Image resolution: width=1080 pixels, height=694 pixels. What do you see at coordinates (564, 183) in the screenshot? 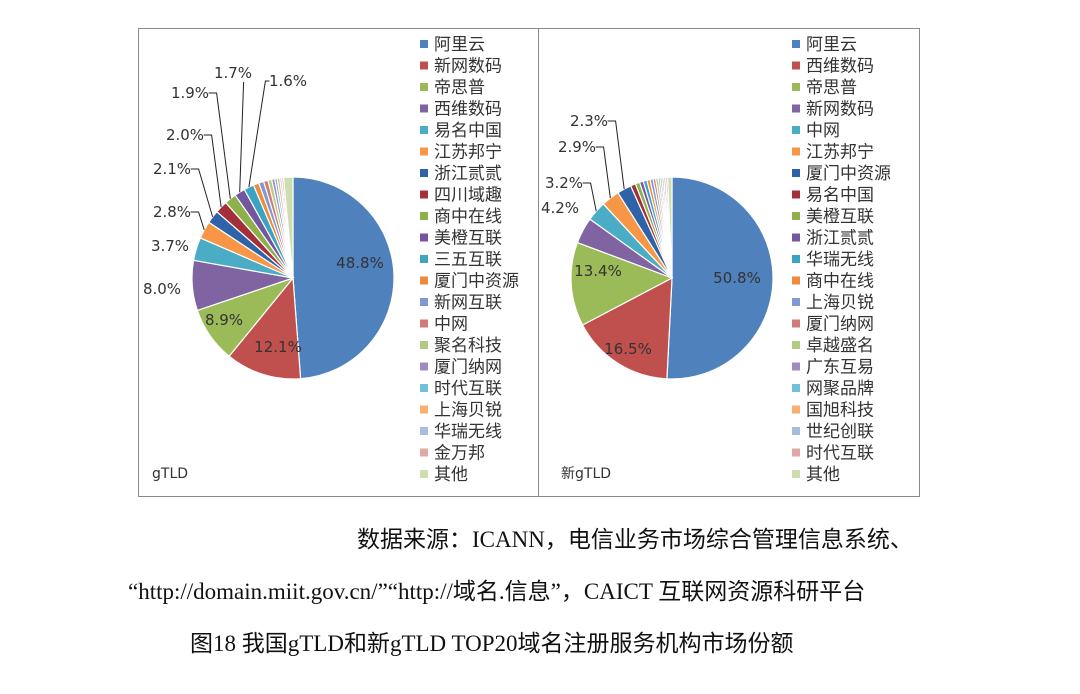
I see `data-label: 3.2%` at bounding box center [564, 183].